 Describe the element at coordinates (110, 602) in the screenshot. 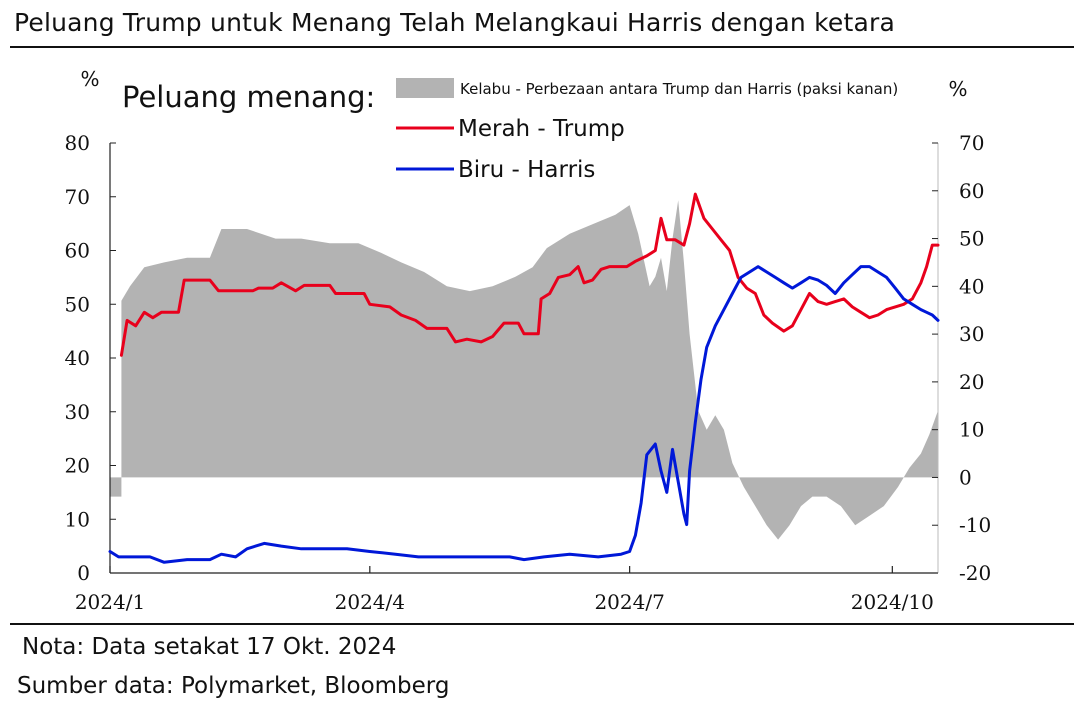

I see `x-tick-label: 2024/1` at that location.